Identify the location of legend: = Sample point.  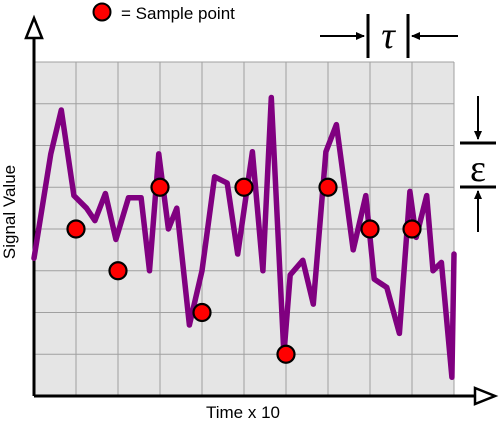
(163, 12).